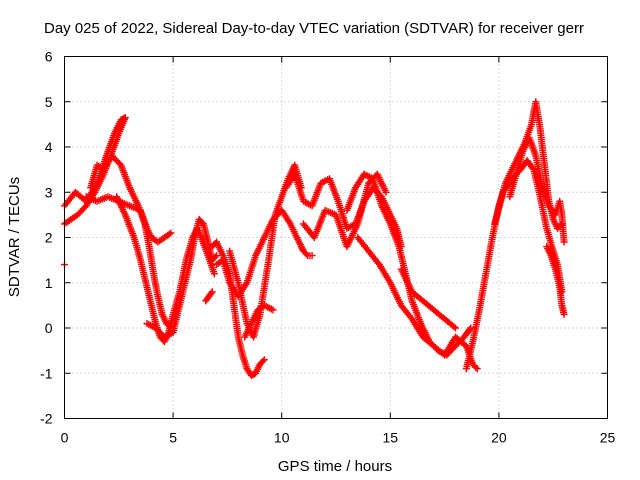 The image size is (640, 480). I want to click on series-track-n, so click(417, 303).